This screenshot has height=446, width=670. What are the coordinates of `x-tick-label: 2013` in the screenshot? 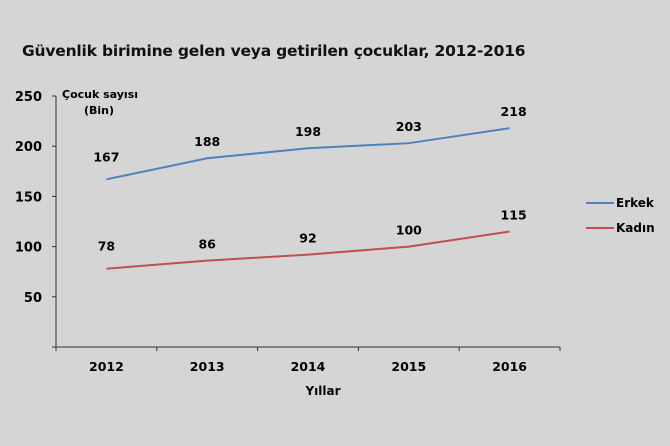 It's located at (207, 366).